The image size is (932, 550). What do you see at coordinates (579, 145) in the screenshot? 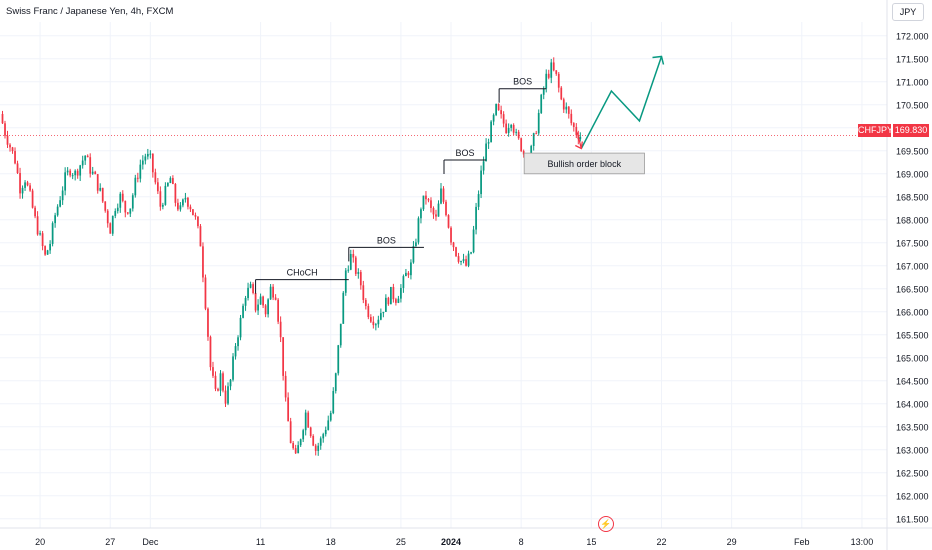
I see `pullback-arrowhead` at bounding box center [579, 145].